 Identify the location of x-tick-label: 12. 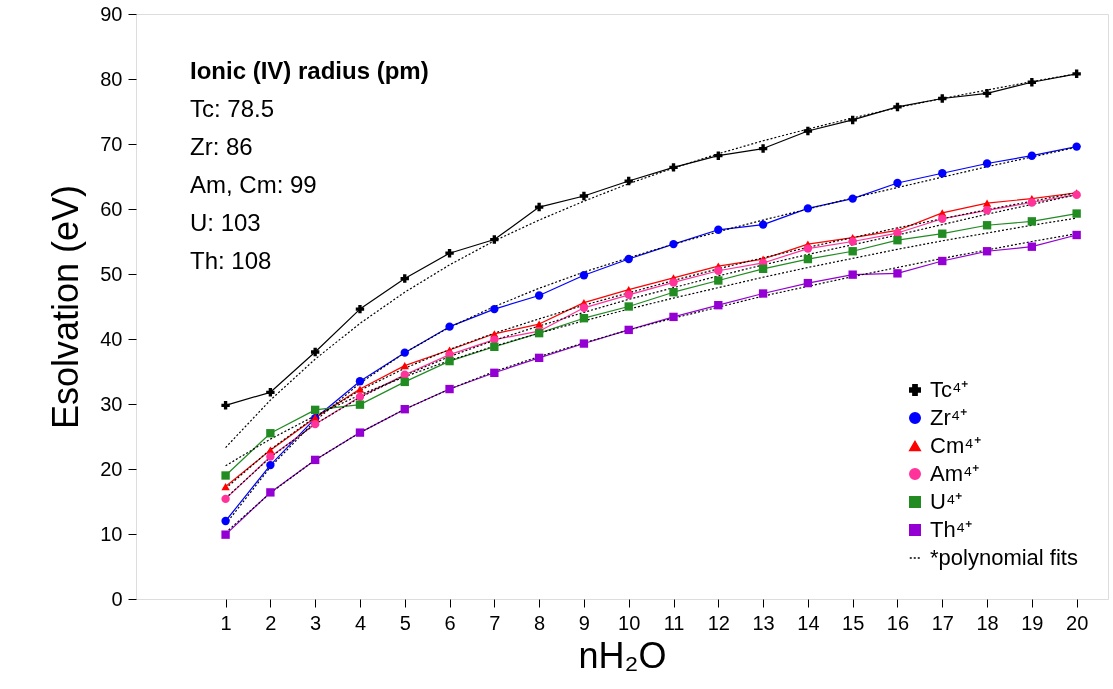
(718, 622).